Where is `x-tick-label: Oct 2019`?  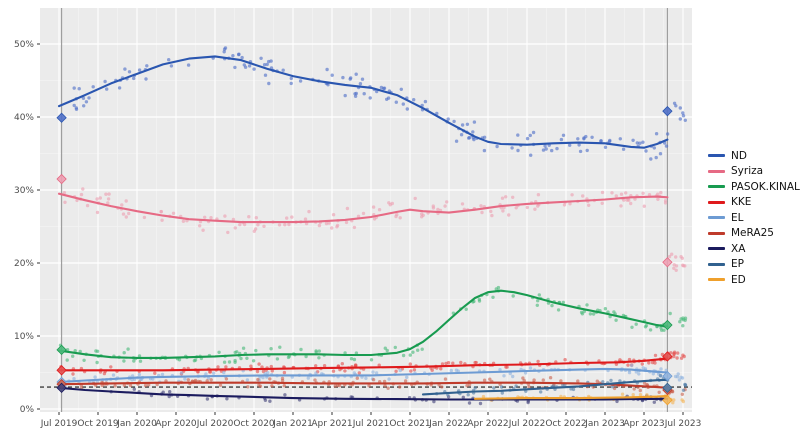
x-tick-label: Oct 2019 is located at coordinates (98, 424).